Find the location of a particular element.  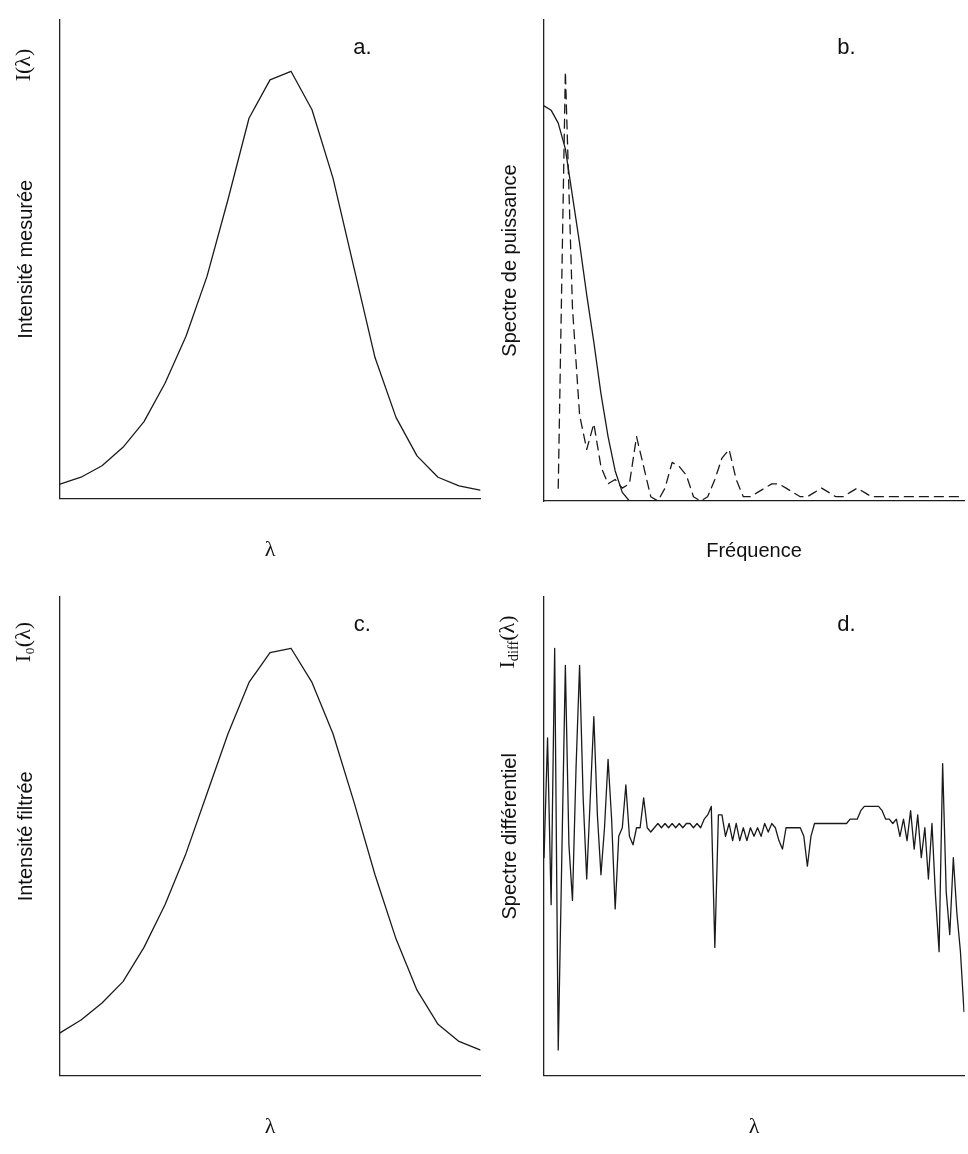

y-axis-title: Spectre différentiel is located at coordinates (508, 836).